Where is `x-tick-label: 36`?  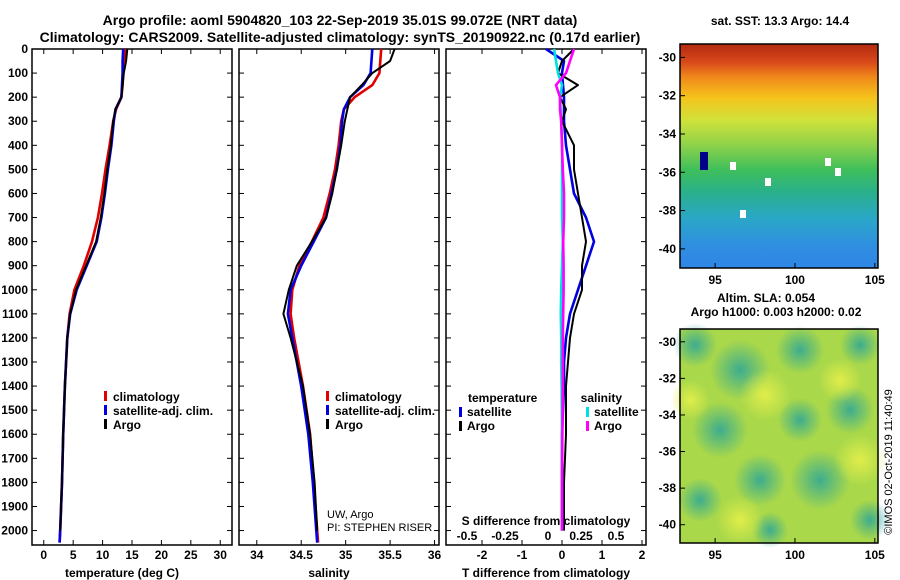
x-tick-label: 36 is located at coordinates (435, 555).